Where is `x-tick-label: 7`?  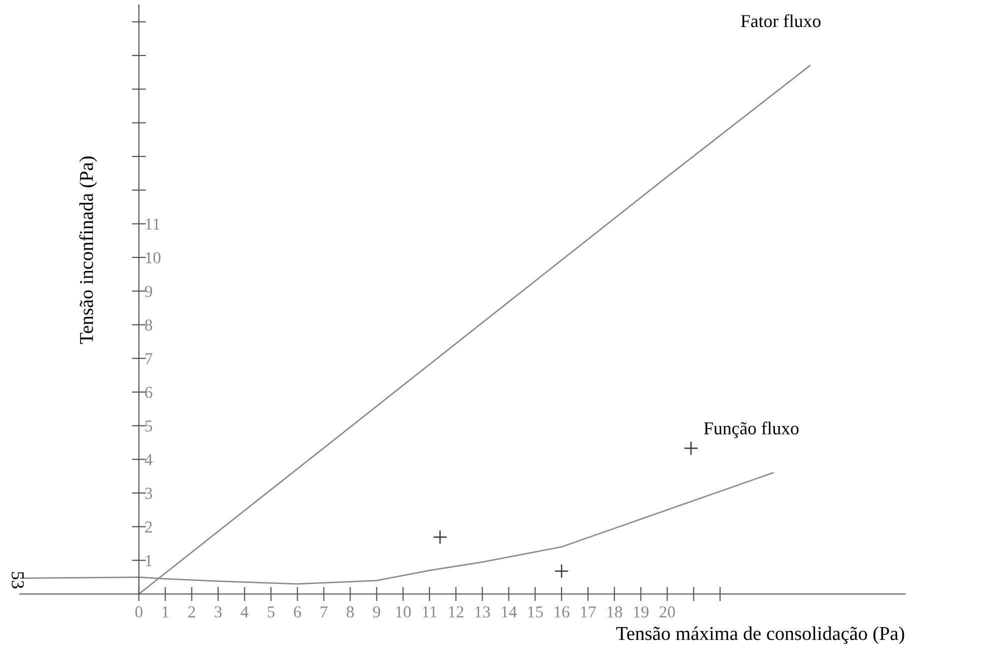
x-tick-label: 7 is located at coordinates (324, 612).